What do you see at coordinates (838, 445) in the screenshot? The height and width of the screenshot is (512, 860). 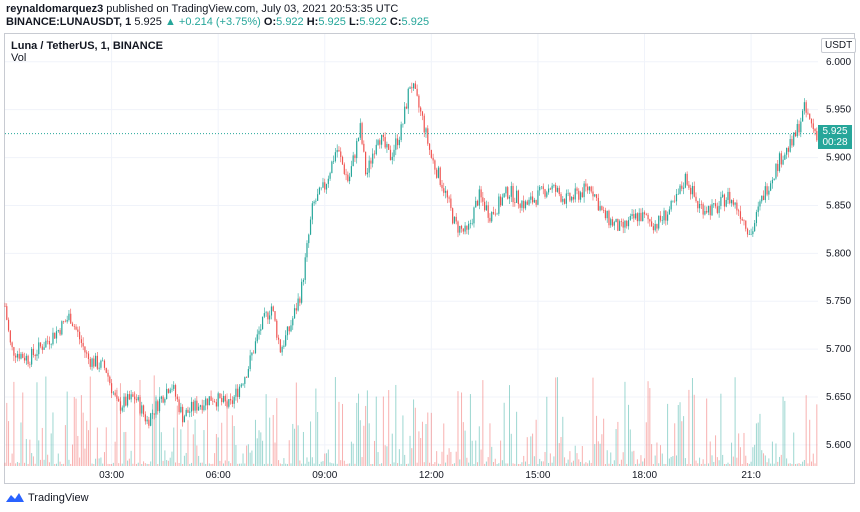 I see `y-tick-label: 5.600` at bounding box center [838, 445].